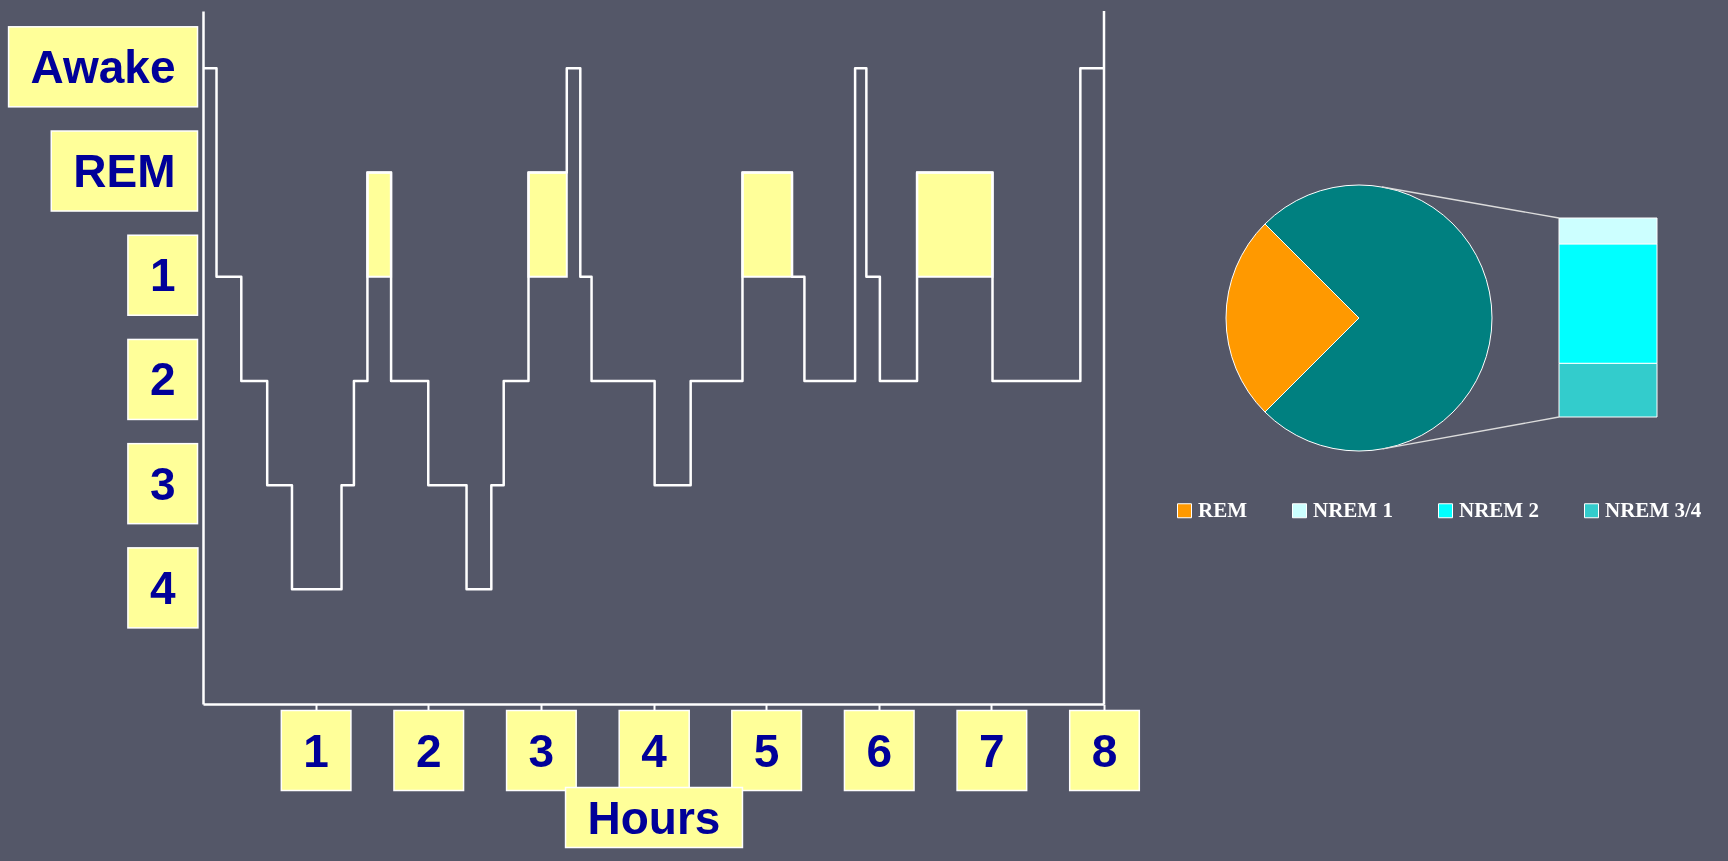 The image size is (1728, 861). Describe the element at coordinates (1223, 509) in the screenshot. I see `legend-label: REM` at that location.